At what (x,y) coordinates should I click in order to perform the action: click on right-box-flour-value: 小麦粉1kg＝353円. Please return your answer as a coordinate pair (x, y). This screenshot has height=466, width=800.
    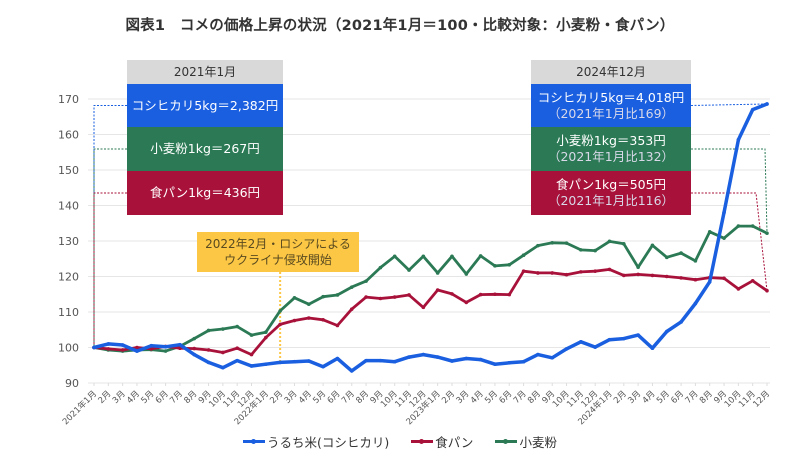
    Looking at the image, I should click on (611, 140).